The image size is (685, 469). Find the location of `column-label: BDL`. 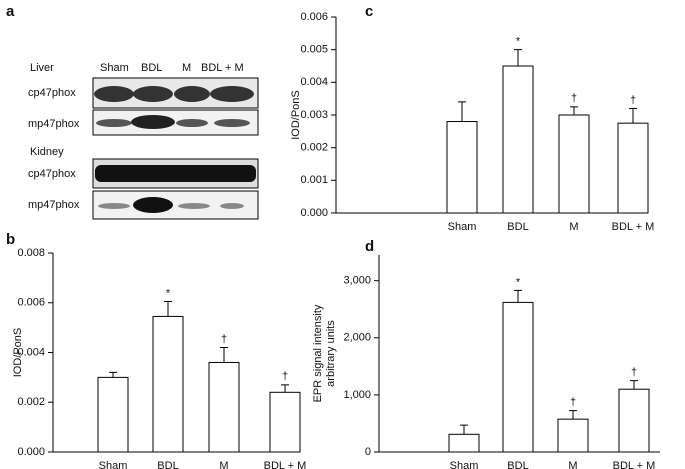

column-label: BDL is located at coordinates (151, 68).